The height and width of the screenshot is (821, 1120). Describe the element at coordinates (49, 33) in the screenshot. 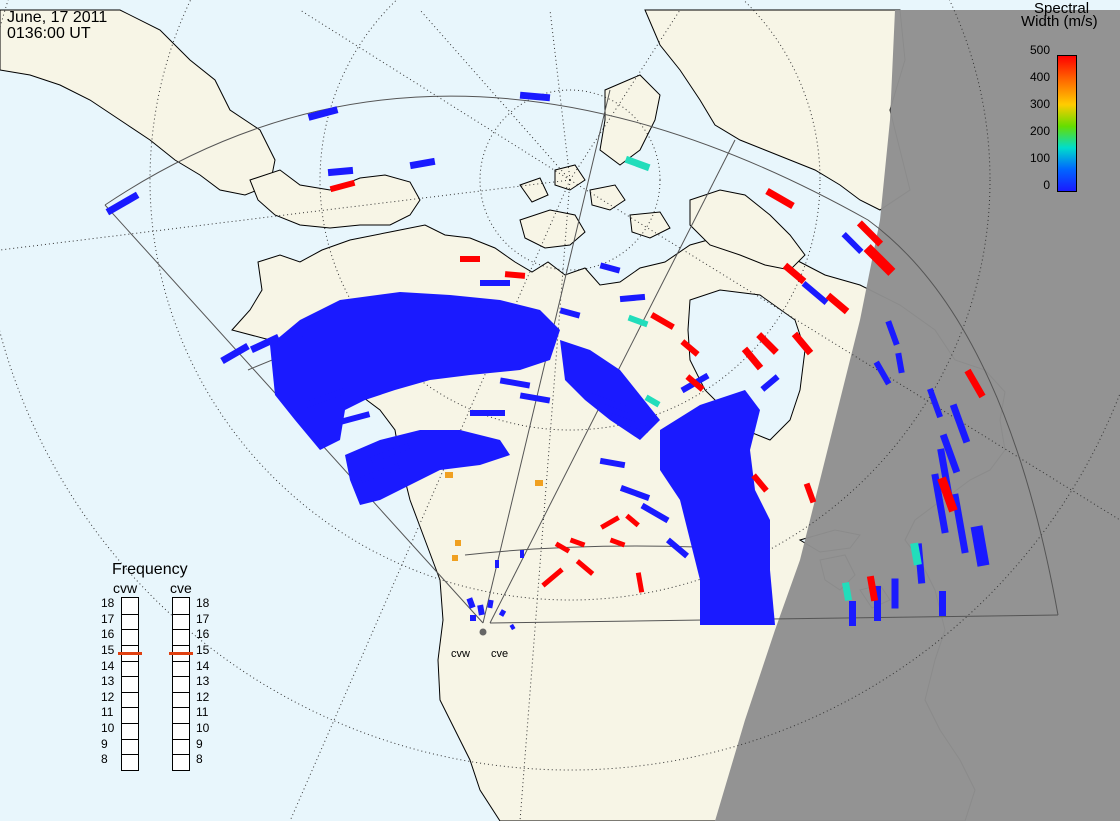

I see `observation-time: 0136:00 UT` at that location.